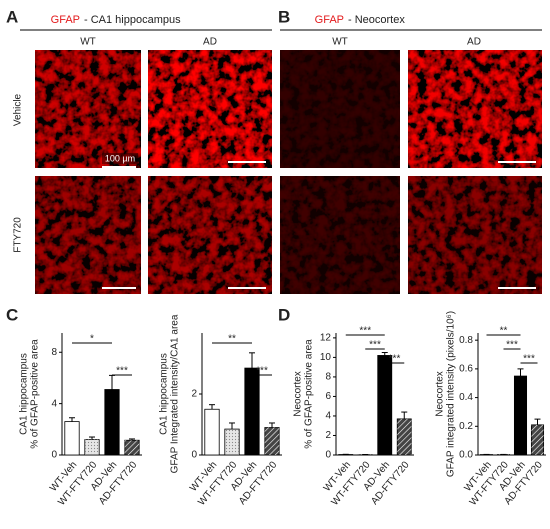 The width and height of the screenshot is (550, 529). I want to click on panel-label: D, so click(284, 314).